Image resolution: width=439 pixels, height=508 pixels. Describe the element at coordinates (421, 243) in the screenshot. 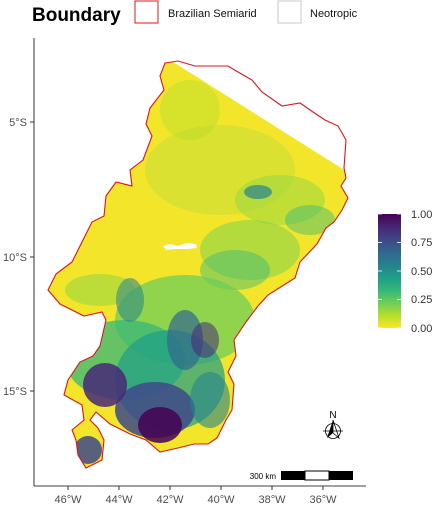

I see `colorbar-label-075: 0.75` at that location.